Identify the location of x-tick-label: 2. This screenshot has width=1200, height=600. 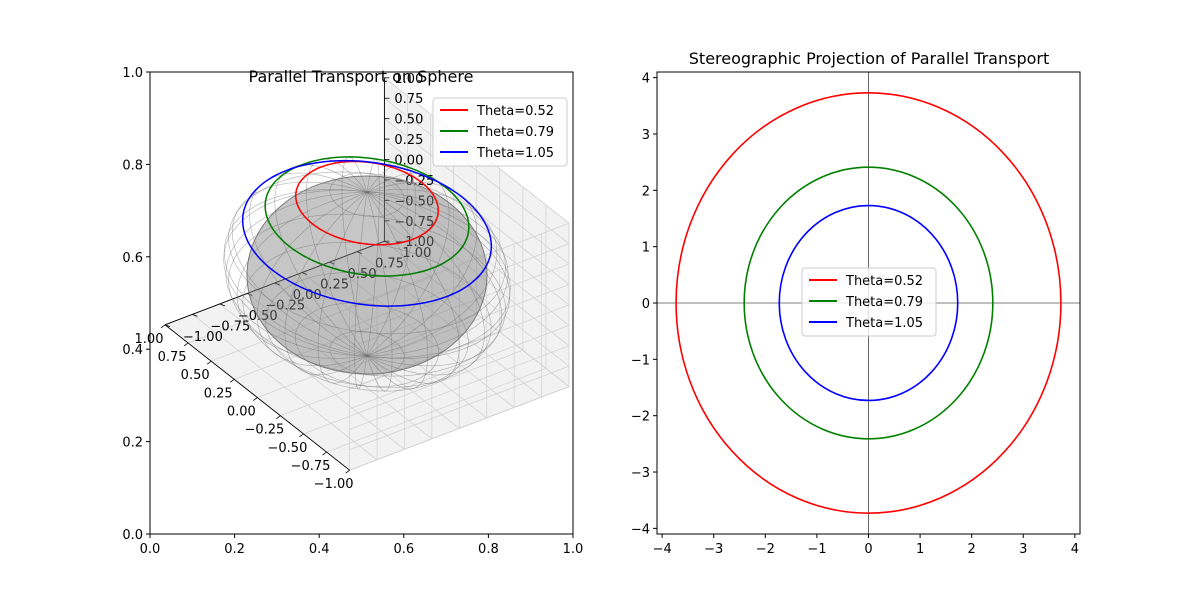
(972, 549).